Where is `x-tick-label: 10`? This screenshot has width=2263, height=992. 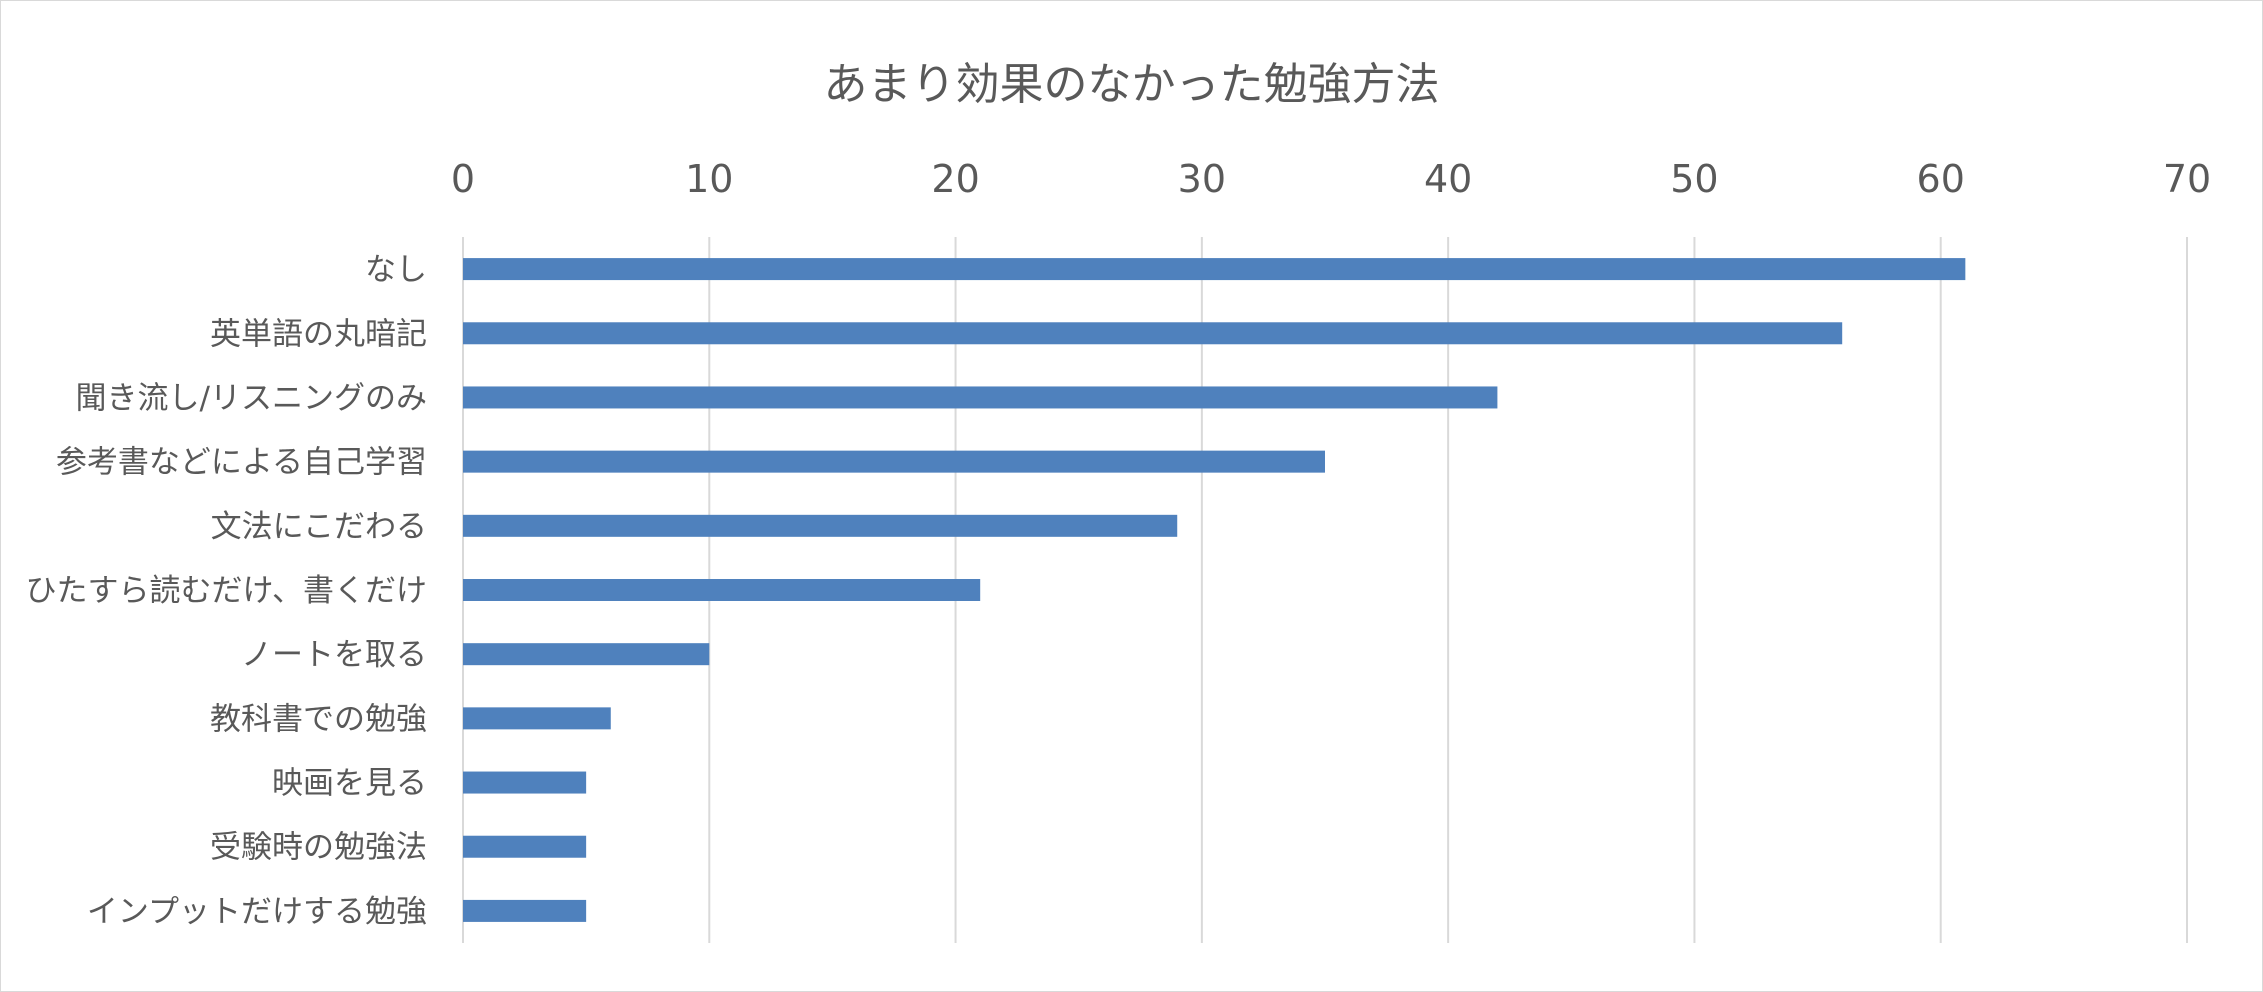
x-tick-label: 10 is located at coordinates (709, 179).